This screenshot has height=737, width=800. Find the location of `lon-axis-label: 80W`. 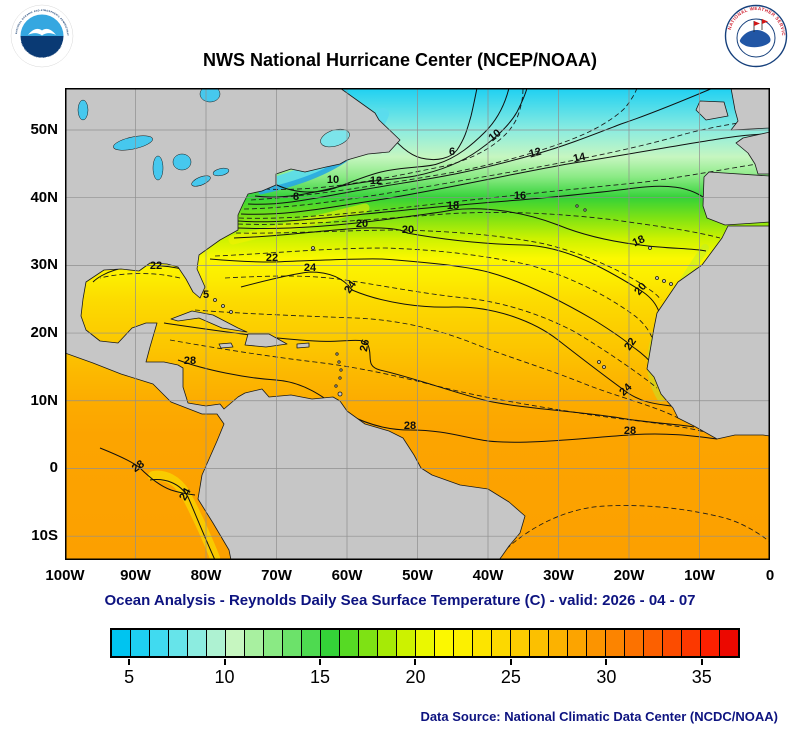

lon-axis-label: 80W is located at coordinates (206, 575).